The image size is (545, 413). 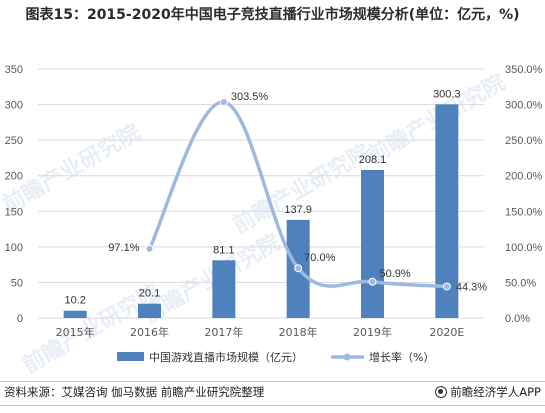 What do you see at coordinates (272, 394) in the screenshot?
I see `footer: 资料来源：艾媒咨询 伽马数据 前瞻产业研究院整理 前瞻经济学人APP` at bounding box center [272, 394].